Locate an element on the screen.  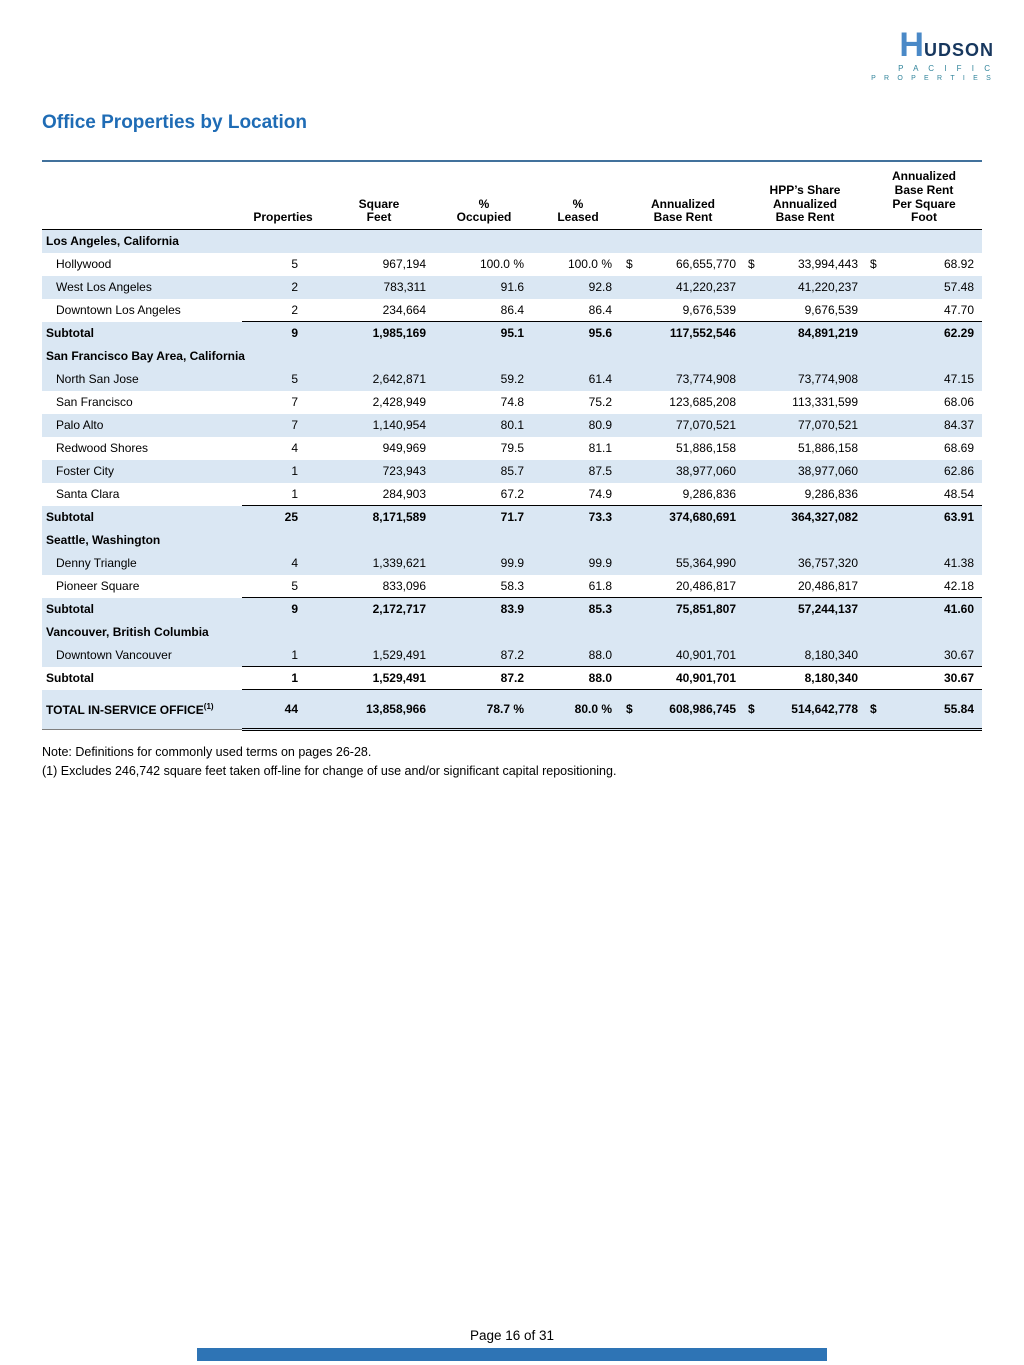
cell-leased: 81.1 is located at coordinates (600, 448).